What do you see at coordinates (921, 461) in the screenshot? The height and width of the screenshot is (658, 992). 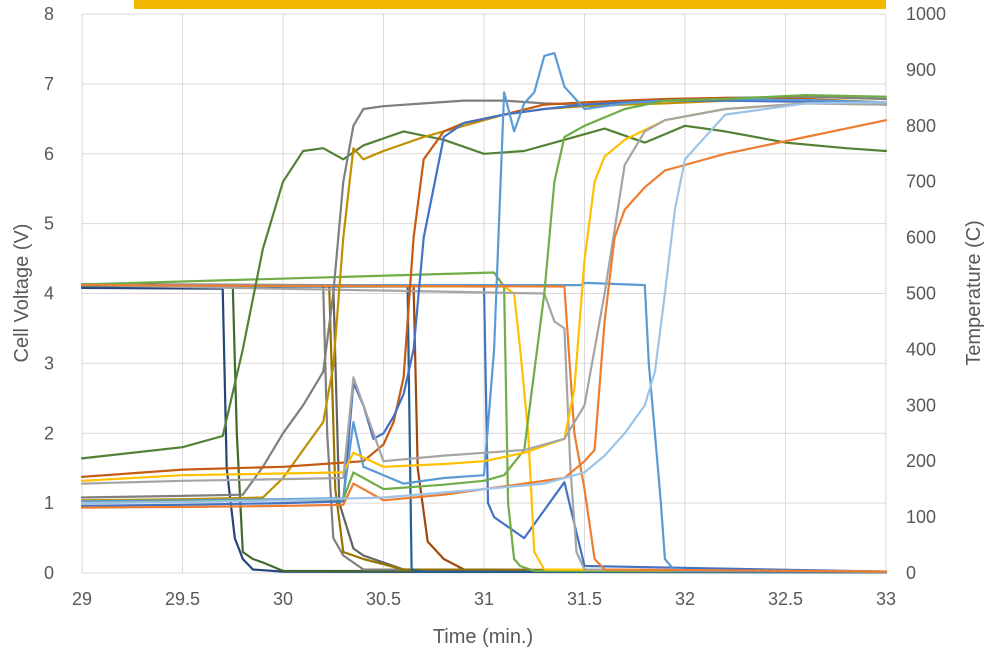 I see `y2-tick-label-2: 200` at bounding box center [921, 461].